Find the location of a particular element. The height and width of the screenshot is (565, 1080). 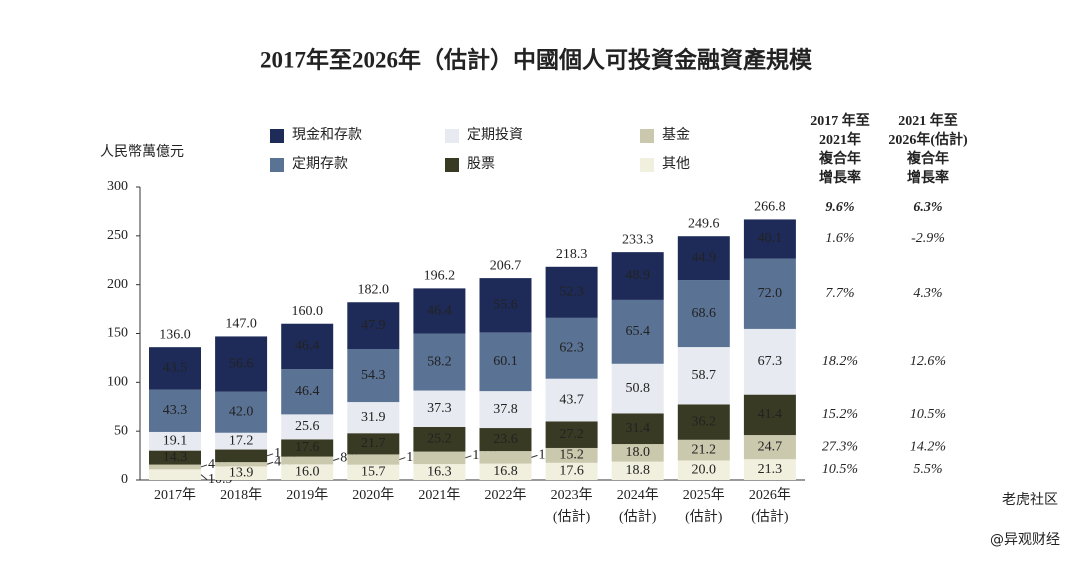

value-label: 14.3 is located at coordinates (175, 457).